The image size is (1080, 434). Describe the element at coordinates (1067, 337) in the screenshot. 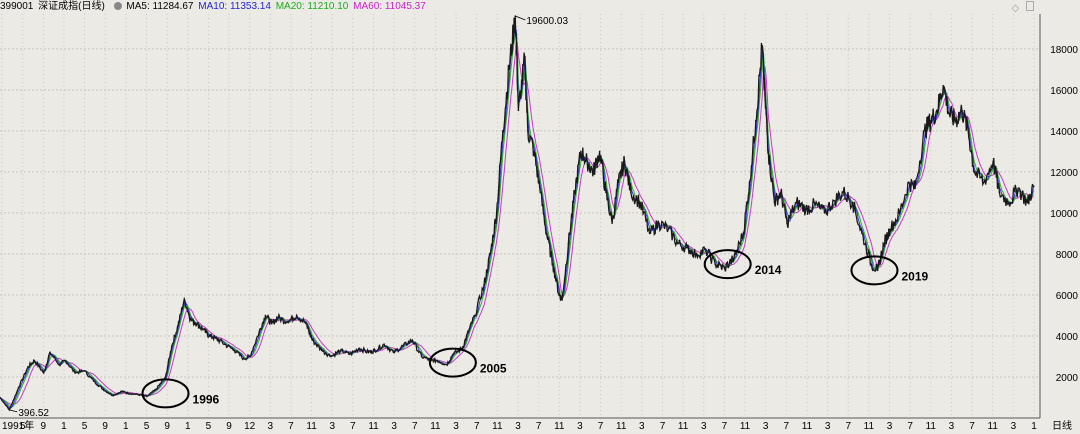

I see `y-tick-label: 4000` at that location.